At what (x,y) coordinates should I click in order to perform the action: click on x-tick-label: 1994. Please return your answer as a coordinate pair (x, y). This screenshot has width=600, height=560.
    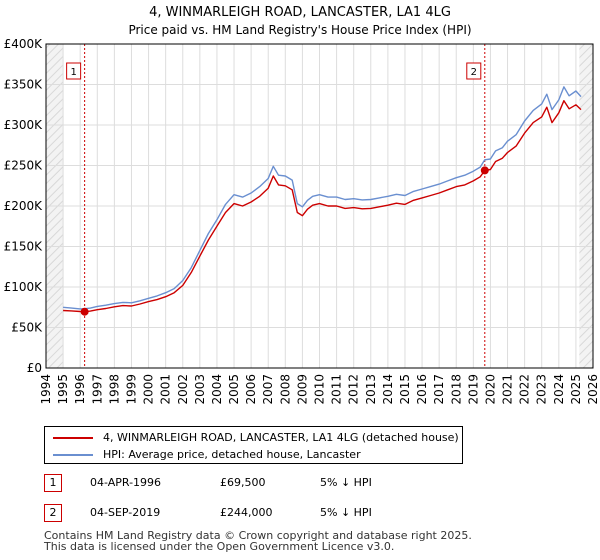
    Looking at the image, I should click on (46, 389).